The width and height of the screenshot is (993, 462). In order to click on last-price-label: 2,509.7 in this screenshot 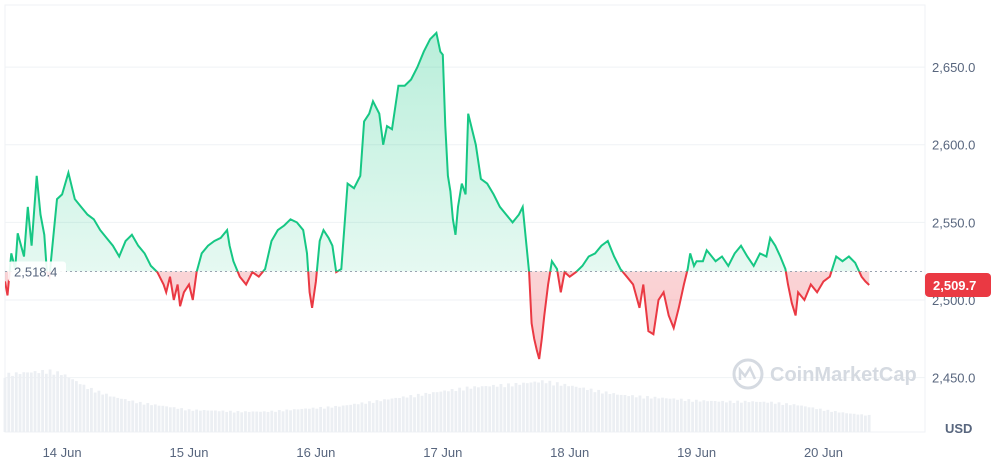, I will do `click(958, 284)`.